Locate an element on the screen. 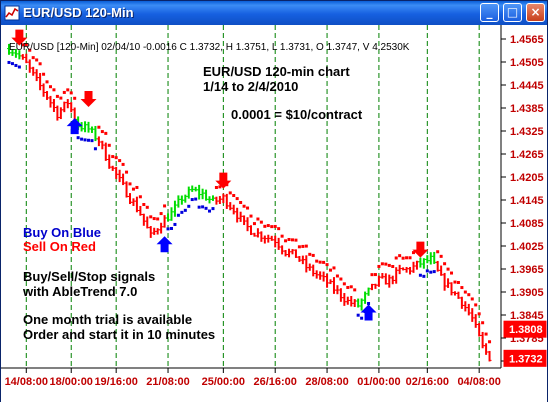 The height and width of the screenshot is (402, 548). buy-signal-arrow is located at coordinates (74, 126).